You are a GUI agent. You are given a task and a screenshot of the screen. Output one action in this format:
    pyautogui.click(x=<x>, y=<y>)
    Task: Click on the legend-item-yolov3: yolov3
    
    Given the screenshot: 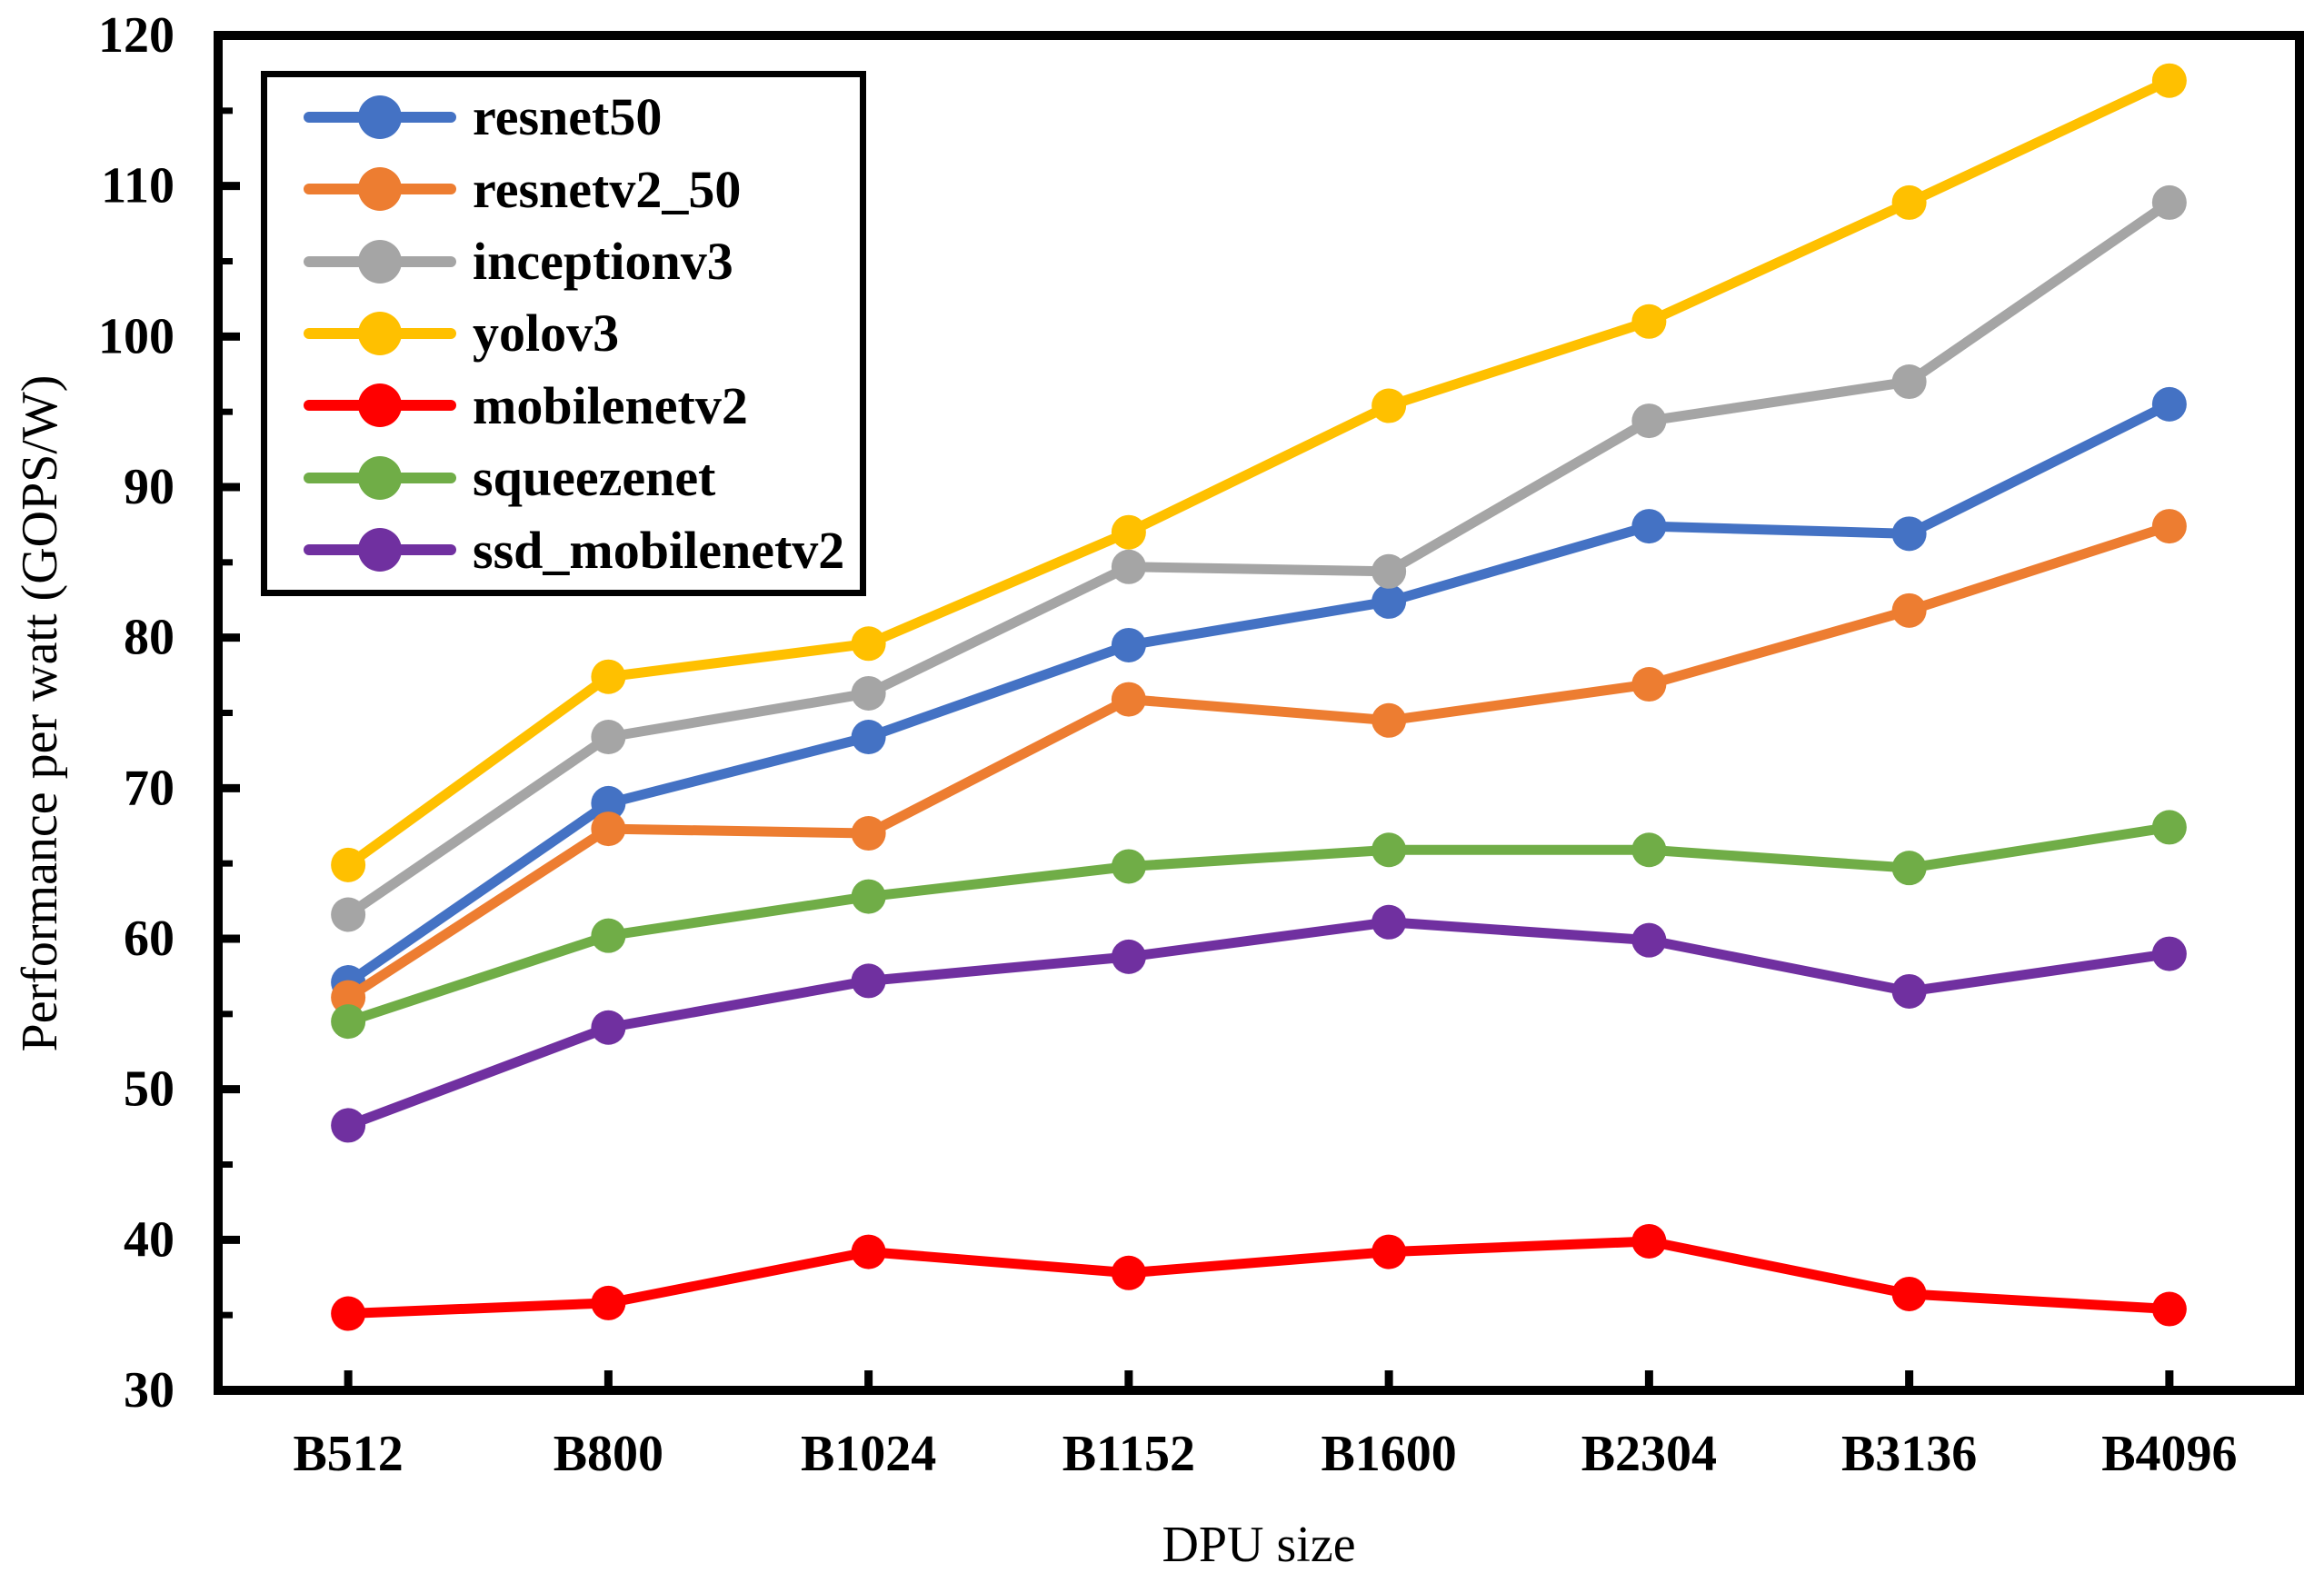 What is the action you would take?
    pyautogui.click(x=563, y=334)
    